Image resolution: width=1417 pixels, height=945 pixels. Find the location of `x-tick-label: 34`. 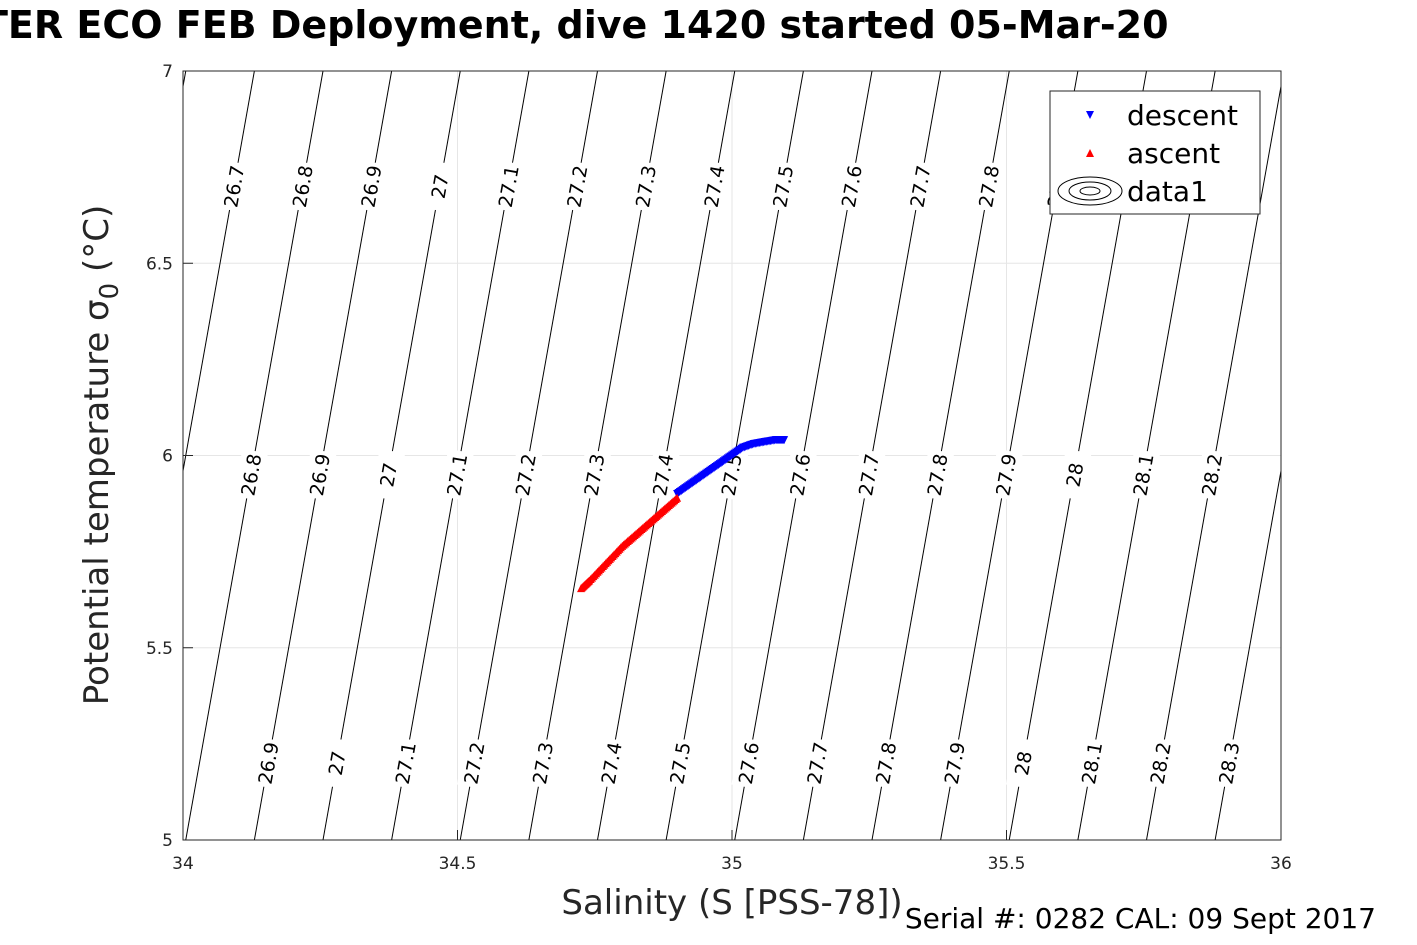

x-tick-label: 34 is located at coordinates (183, 864).